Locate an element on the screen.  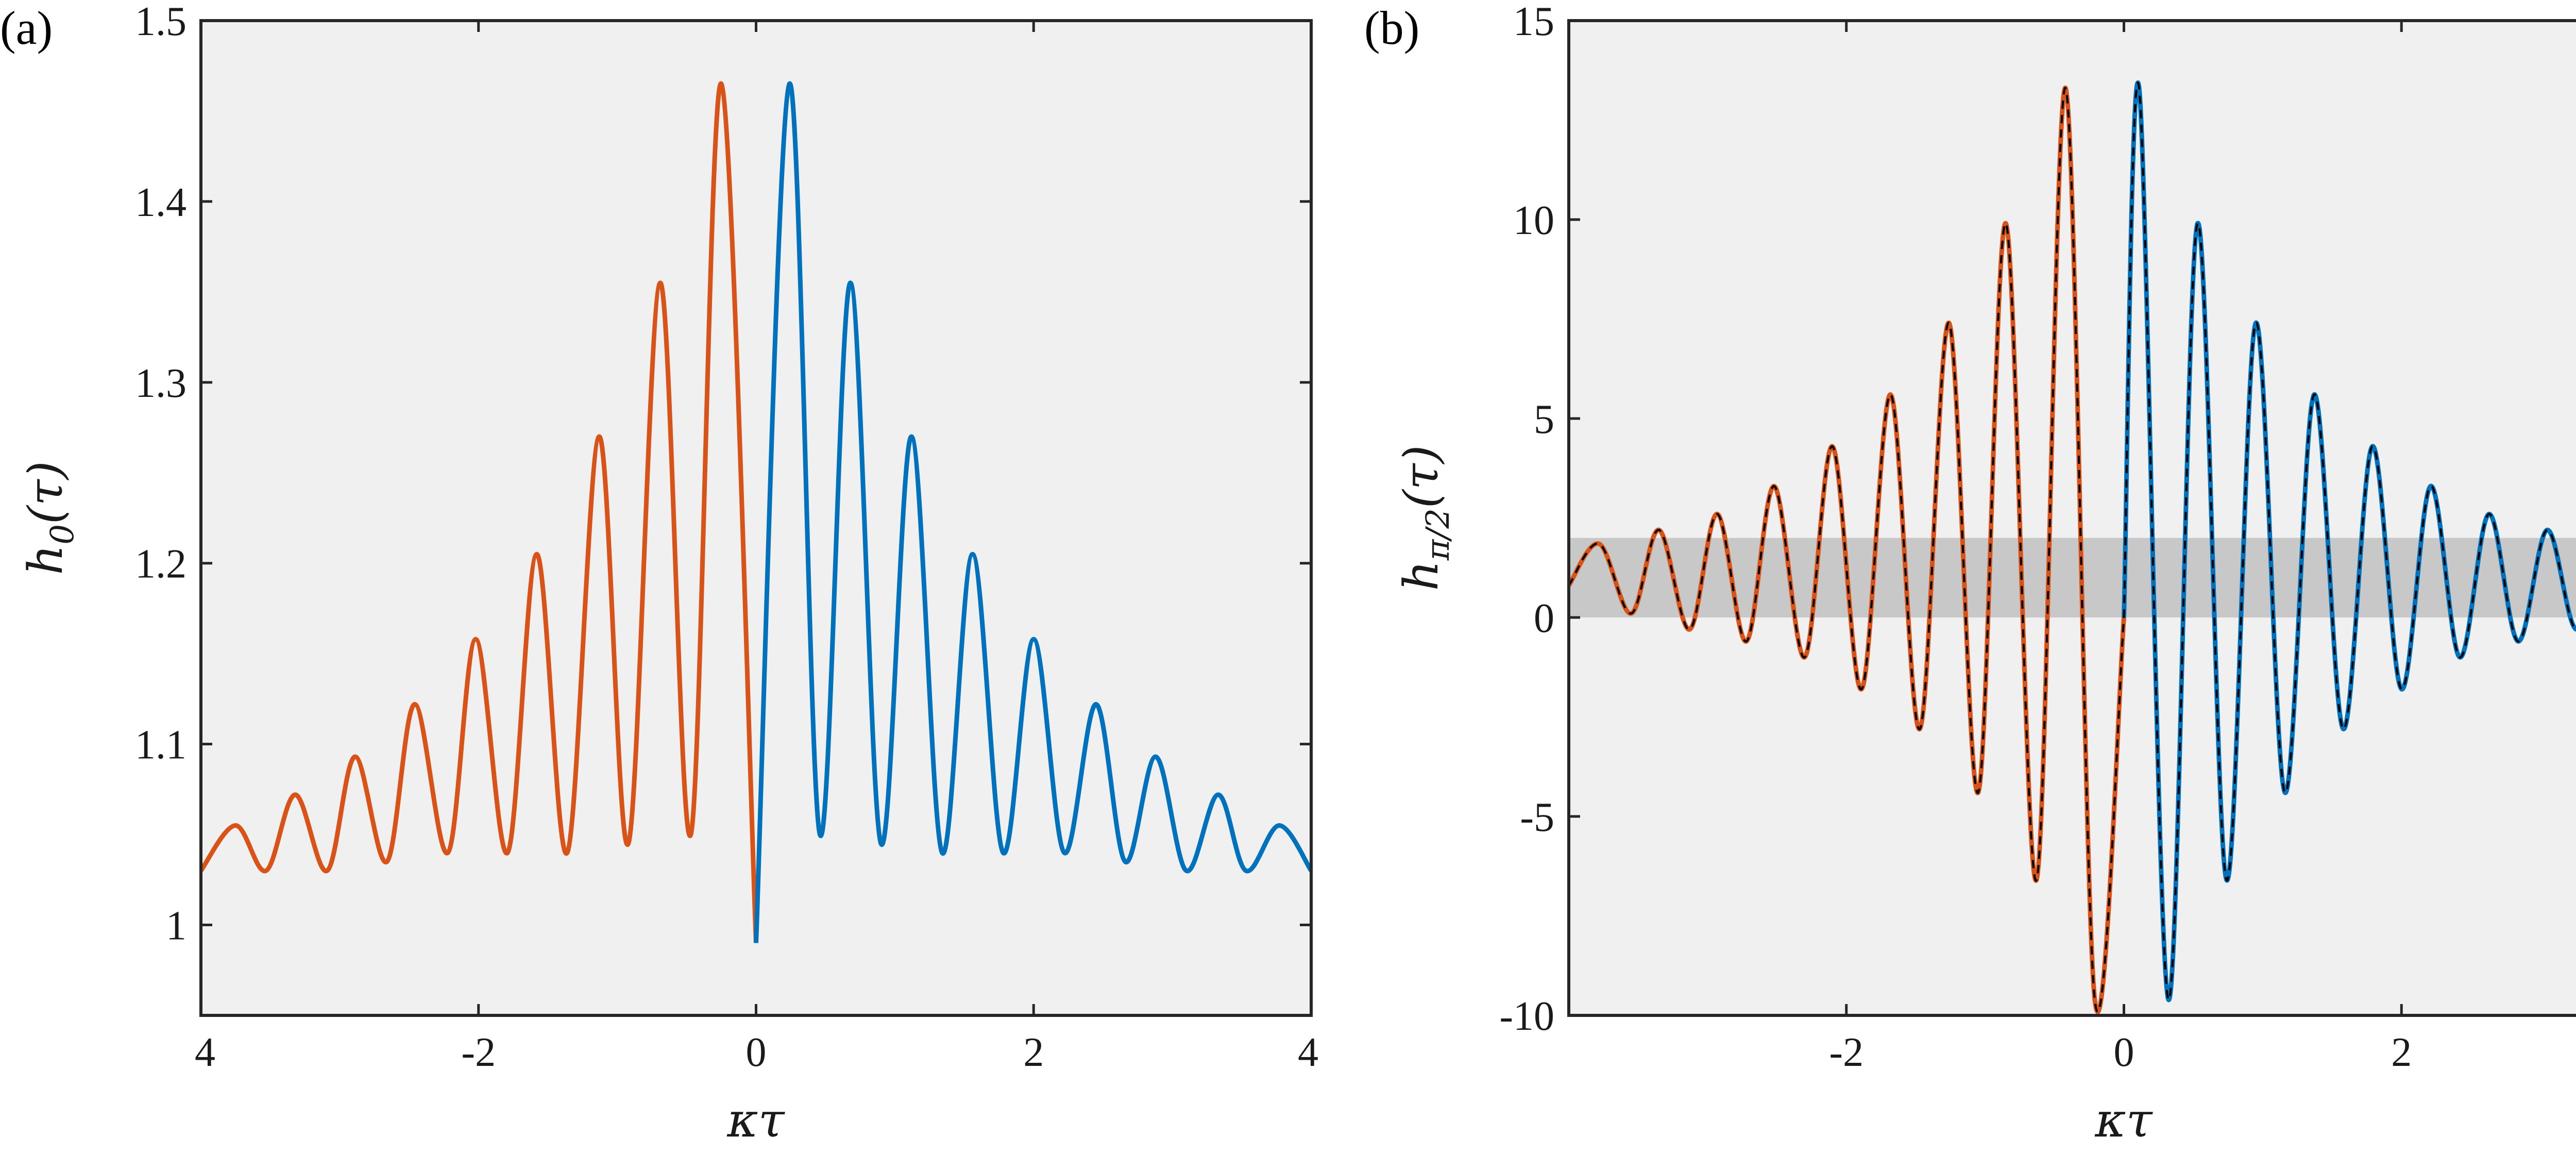
y-tick-label: 1.2 is located at coordinates (161, 564).